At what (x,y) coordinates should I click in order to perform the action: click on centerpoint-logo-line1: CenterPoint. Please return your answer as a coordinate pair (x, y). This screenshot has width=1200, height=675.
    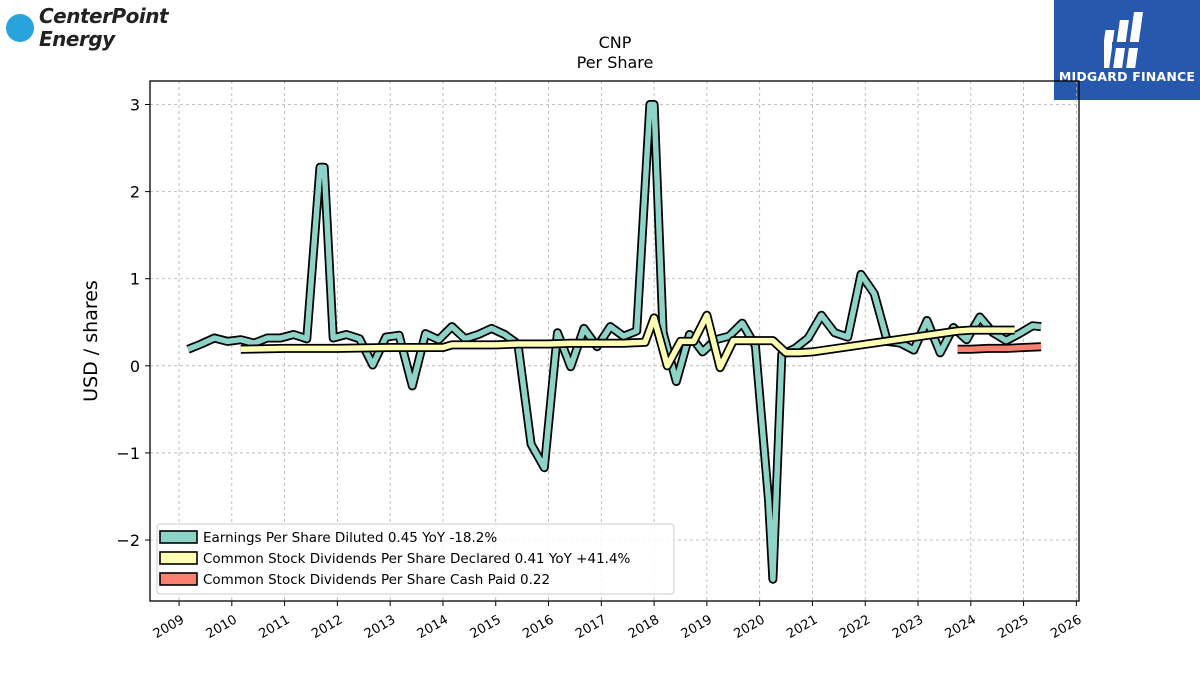
    Looking at the image, I should click on (104, 16).